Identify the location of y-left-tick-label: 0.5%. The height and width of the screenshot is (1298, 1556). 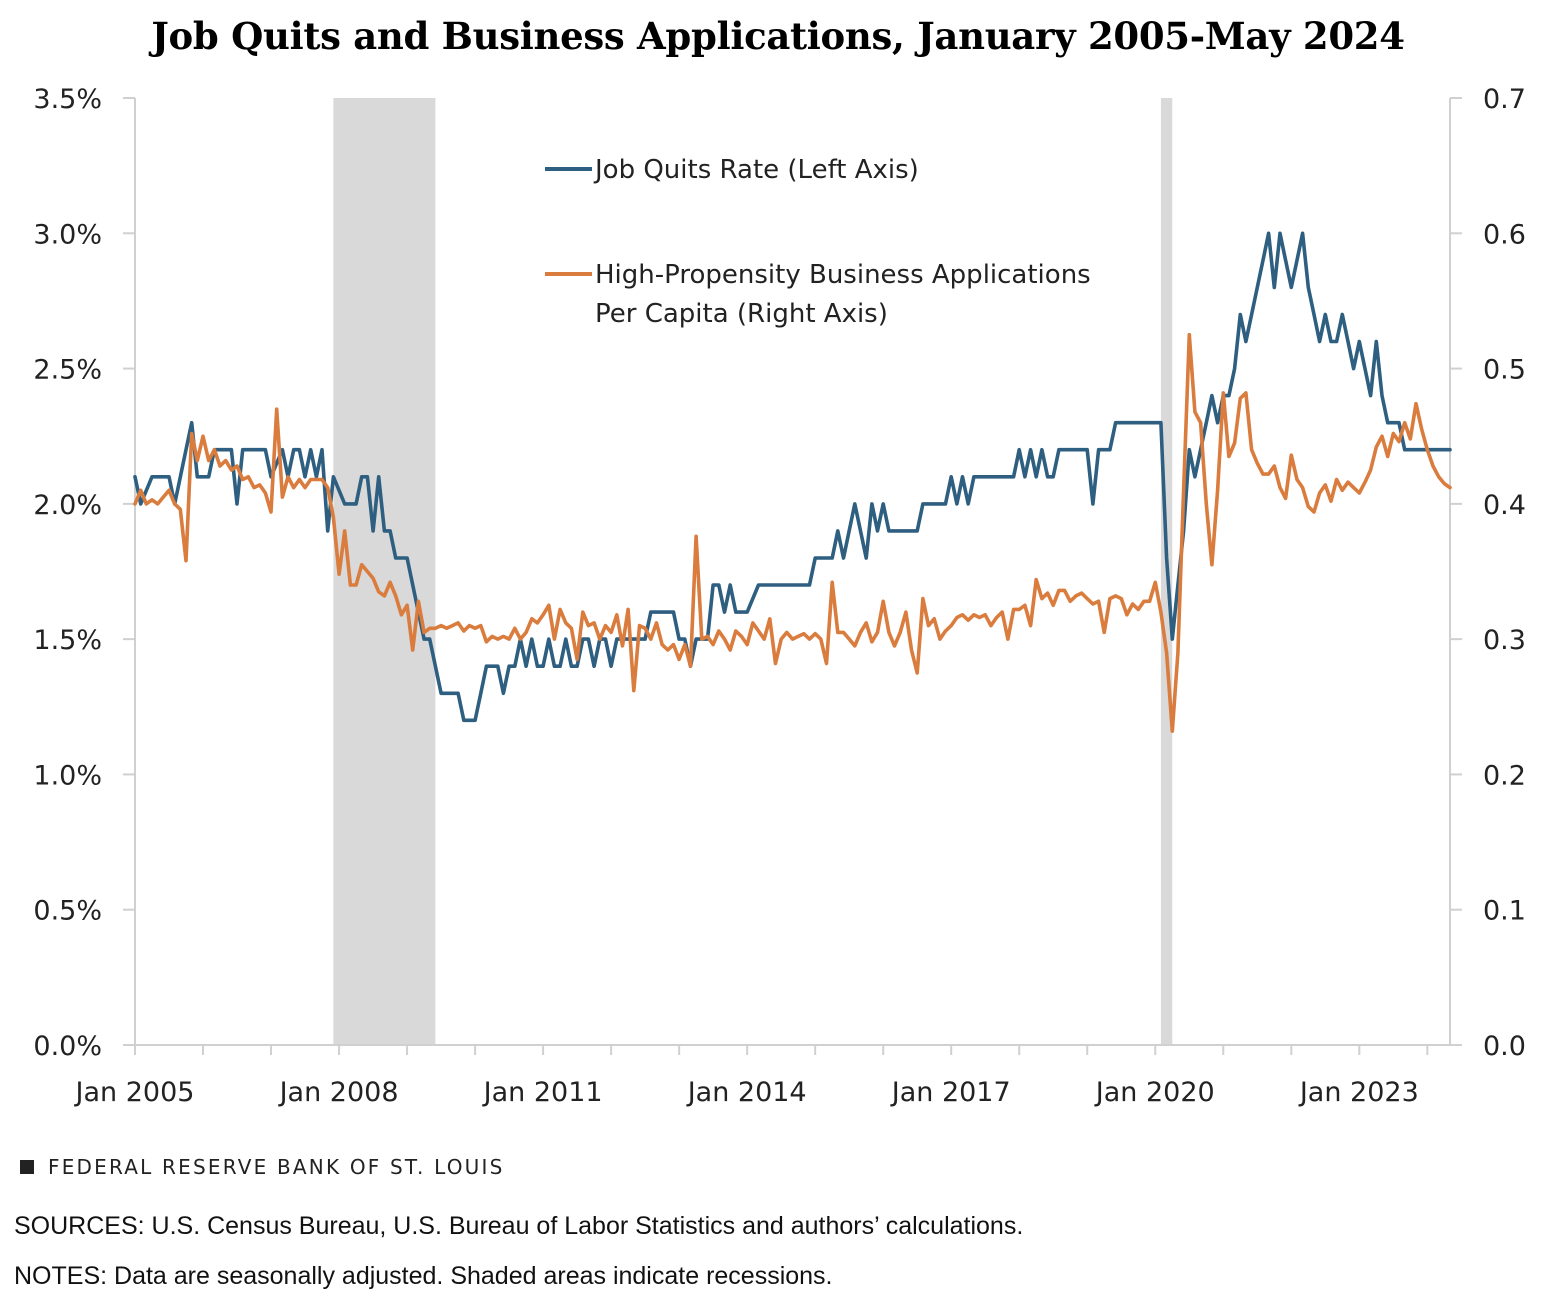
(67, 911).